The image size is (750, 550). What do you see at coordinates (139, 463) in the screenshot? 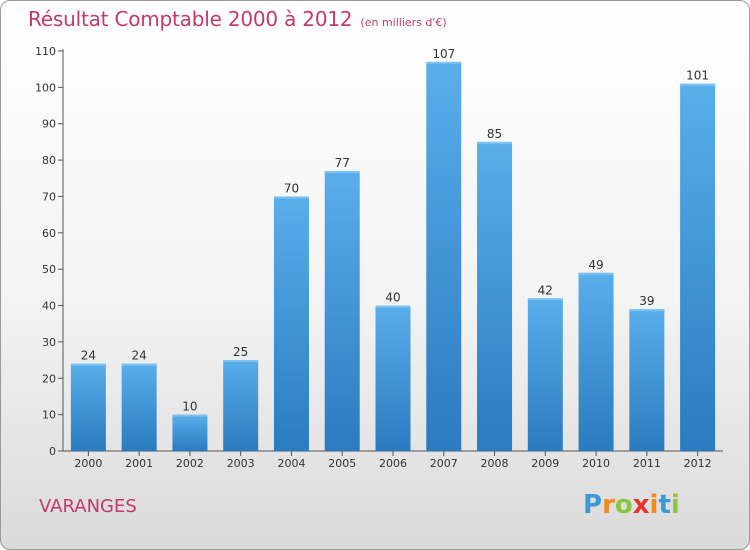
I see `x-tick-label: 2001` at bounding box center [139, 463].